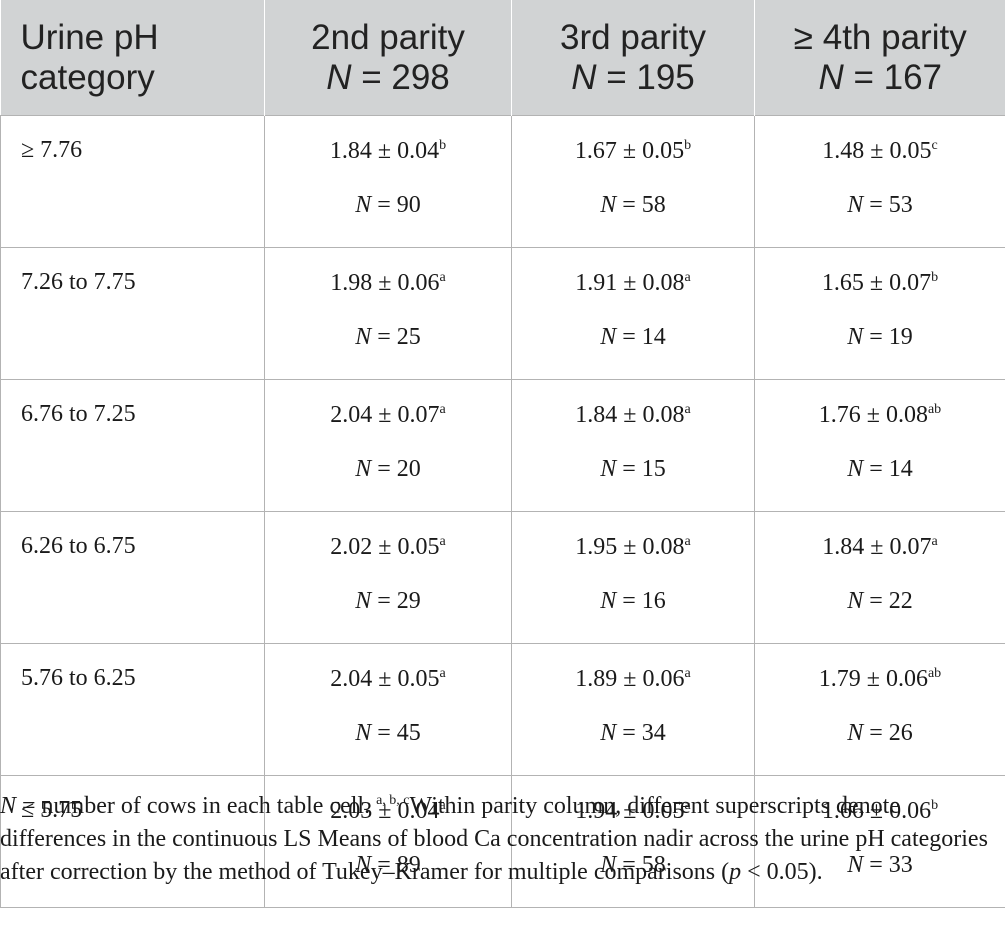 This screenshot has height=947, width=1005. Describe the element at coordinates (879, 577) in the screenshot. I see `value-cell: 1.84 ± 0.07a N = 22` at that location.